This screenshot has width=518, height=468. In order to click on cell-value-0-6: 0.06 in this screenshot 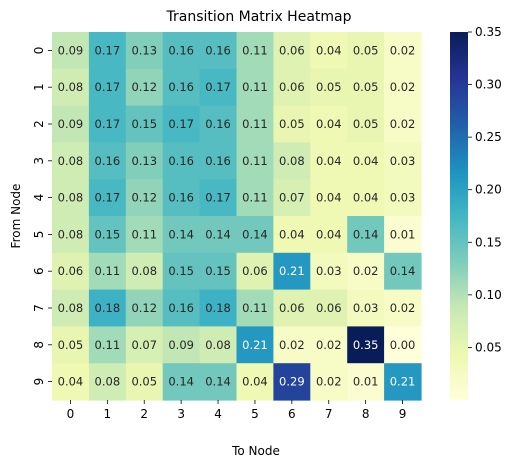, I will do `click(292, 50)`.